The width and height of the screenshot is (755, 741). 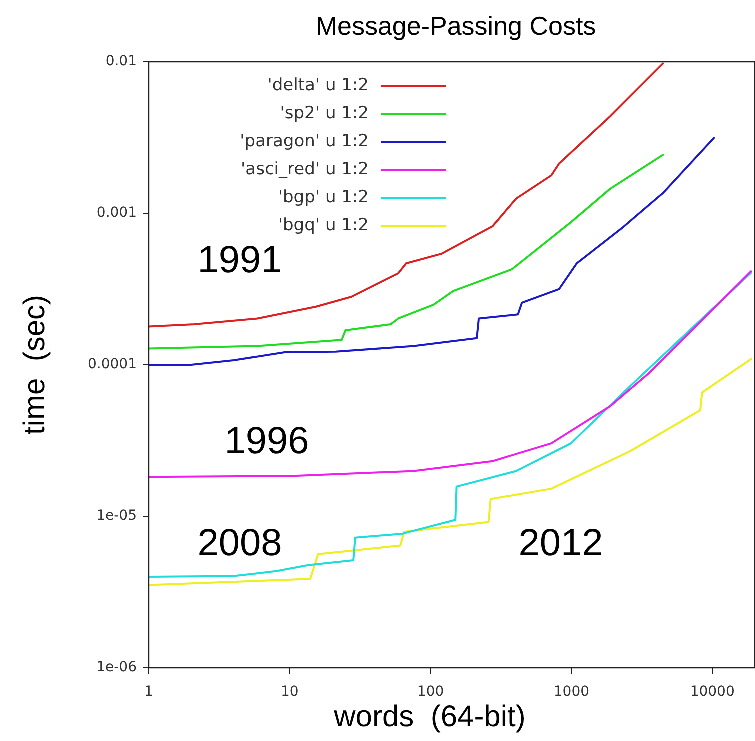 What do you see at coordinates (240, 543) in the screenshot?
I see `annotation: 2008` at bounding box center [240, 543].